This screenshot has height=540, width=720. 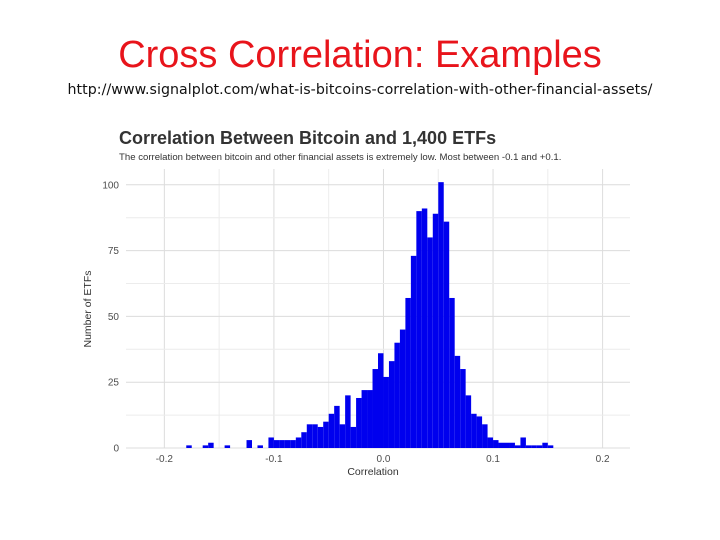 I want to click on slide-title: Cross Correlation: Examples, so click(x=360, y=55).